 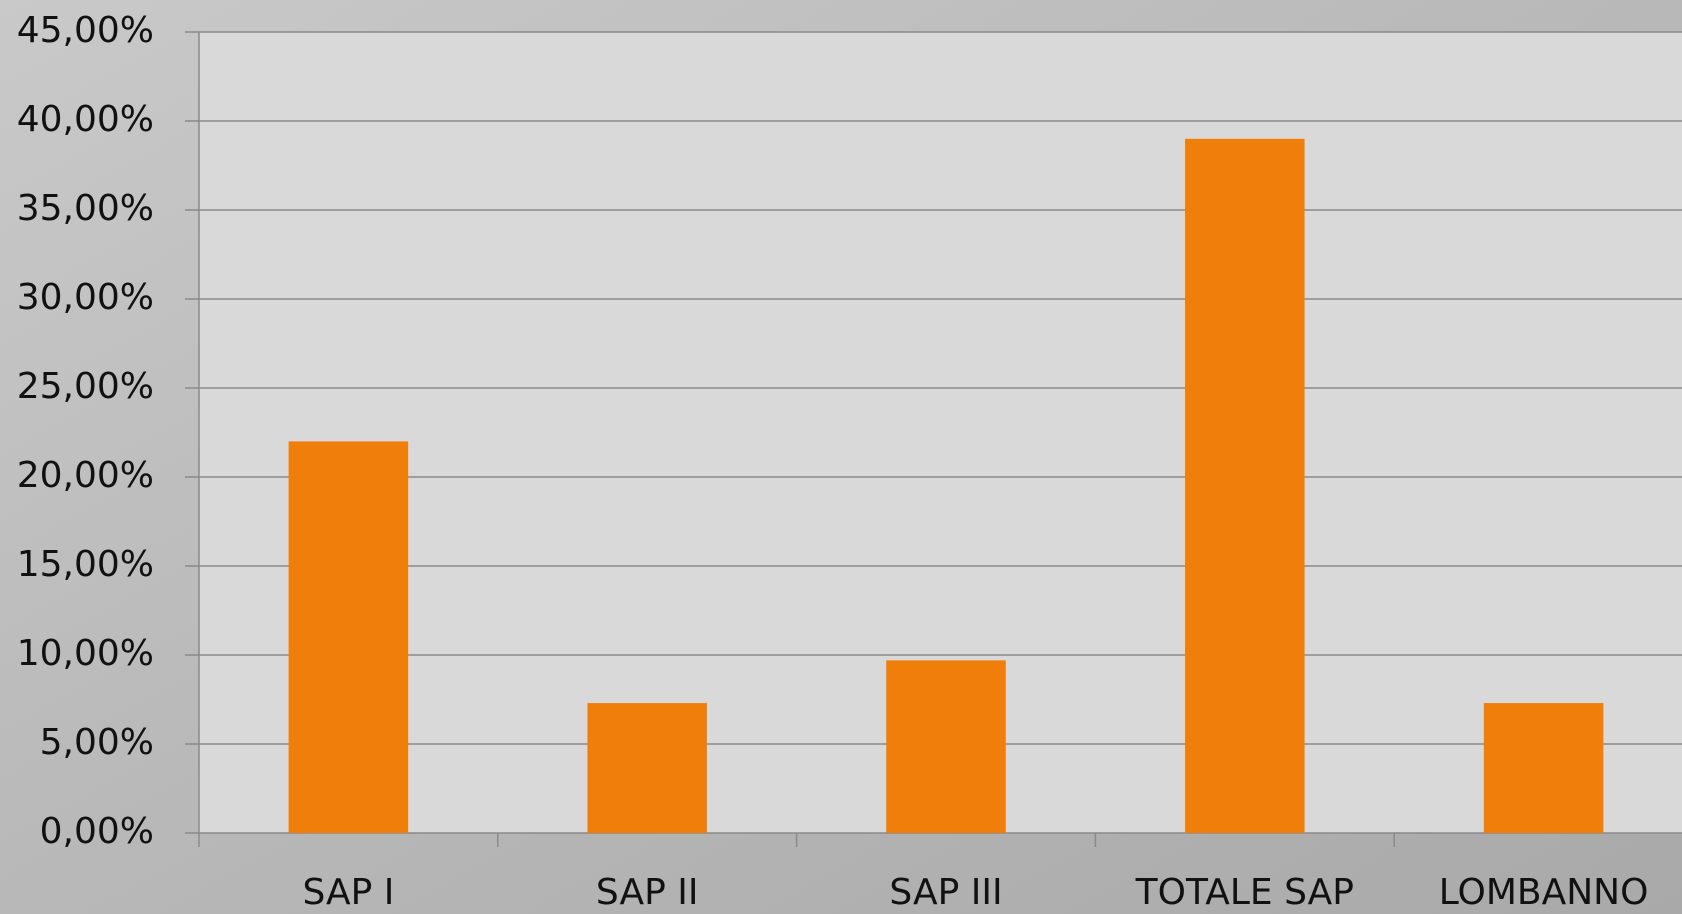 What do you see at coordinates (647, 892) in the screenshot?
I see `x-tick-label: SAP II` at bounding box center [647, 892].